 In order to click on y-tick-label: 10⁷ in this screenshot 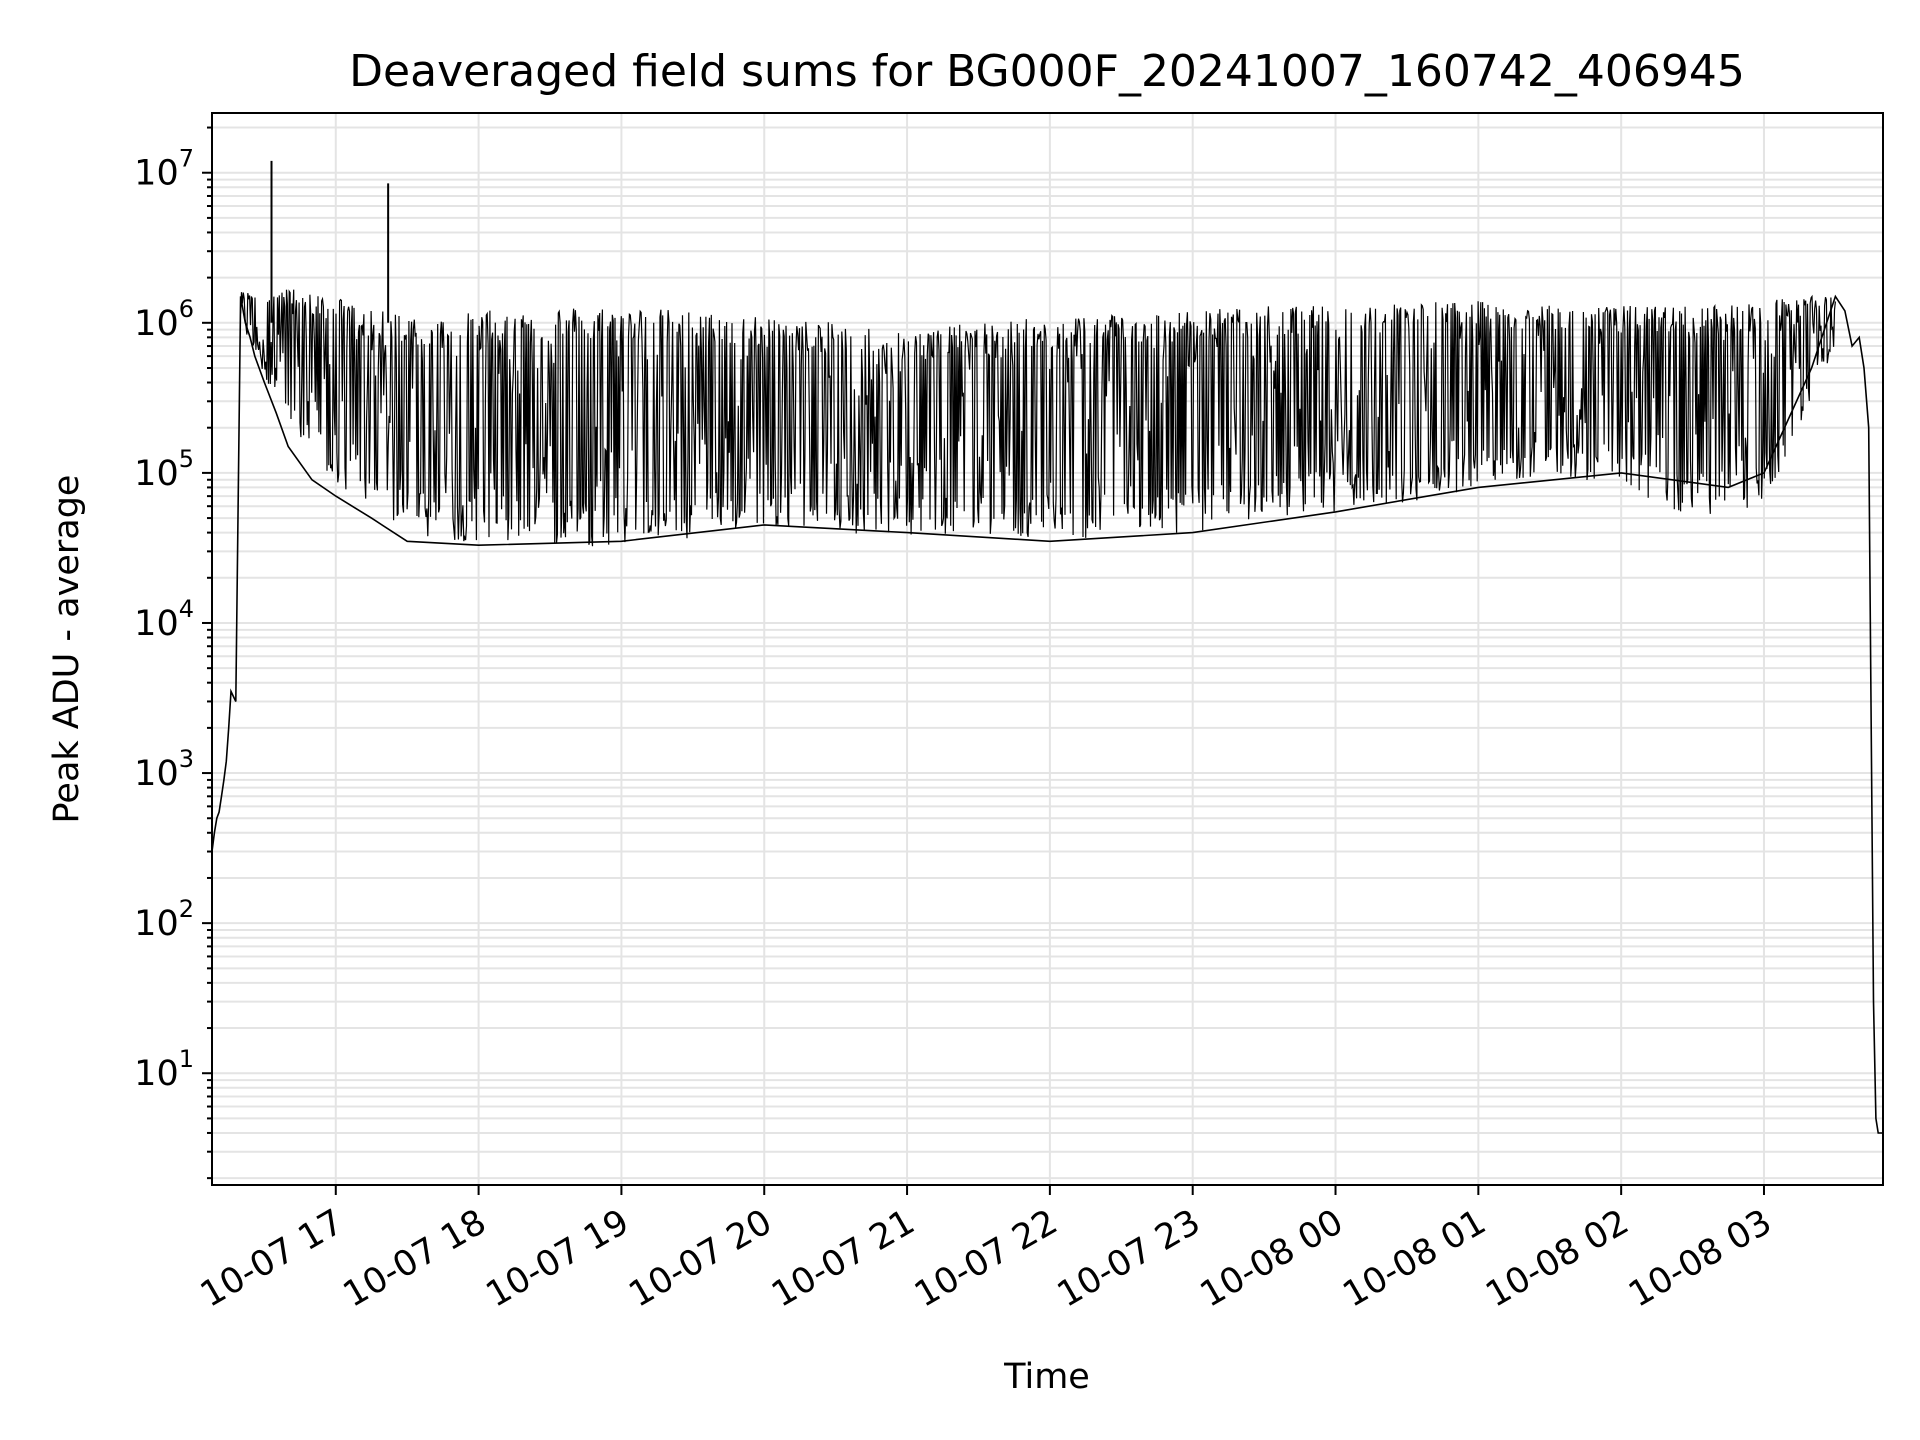, I will do `click(164, 169)`.